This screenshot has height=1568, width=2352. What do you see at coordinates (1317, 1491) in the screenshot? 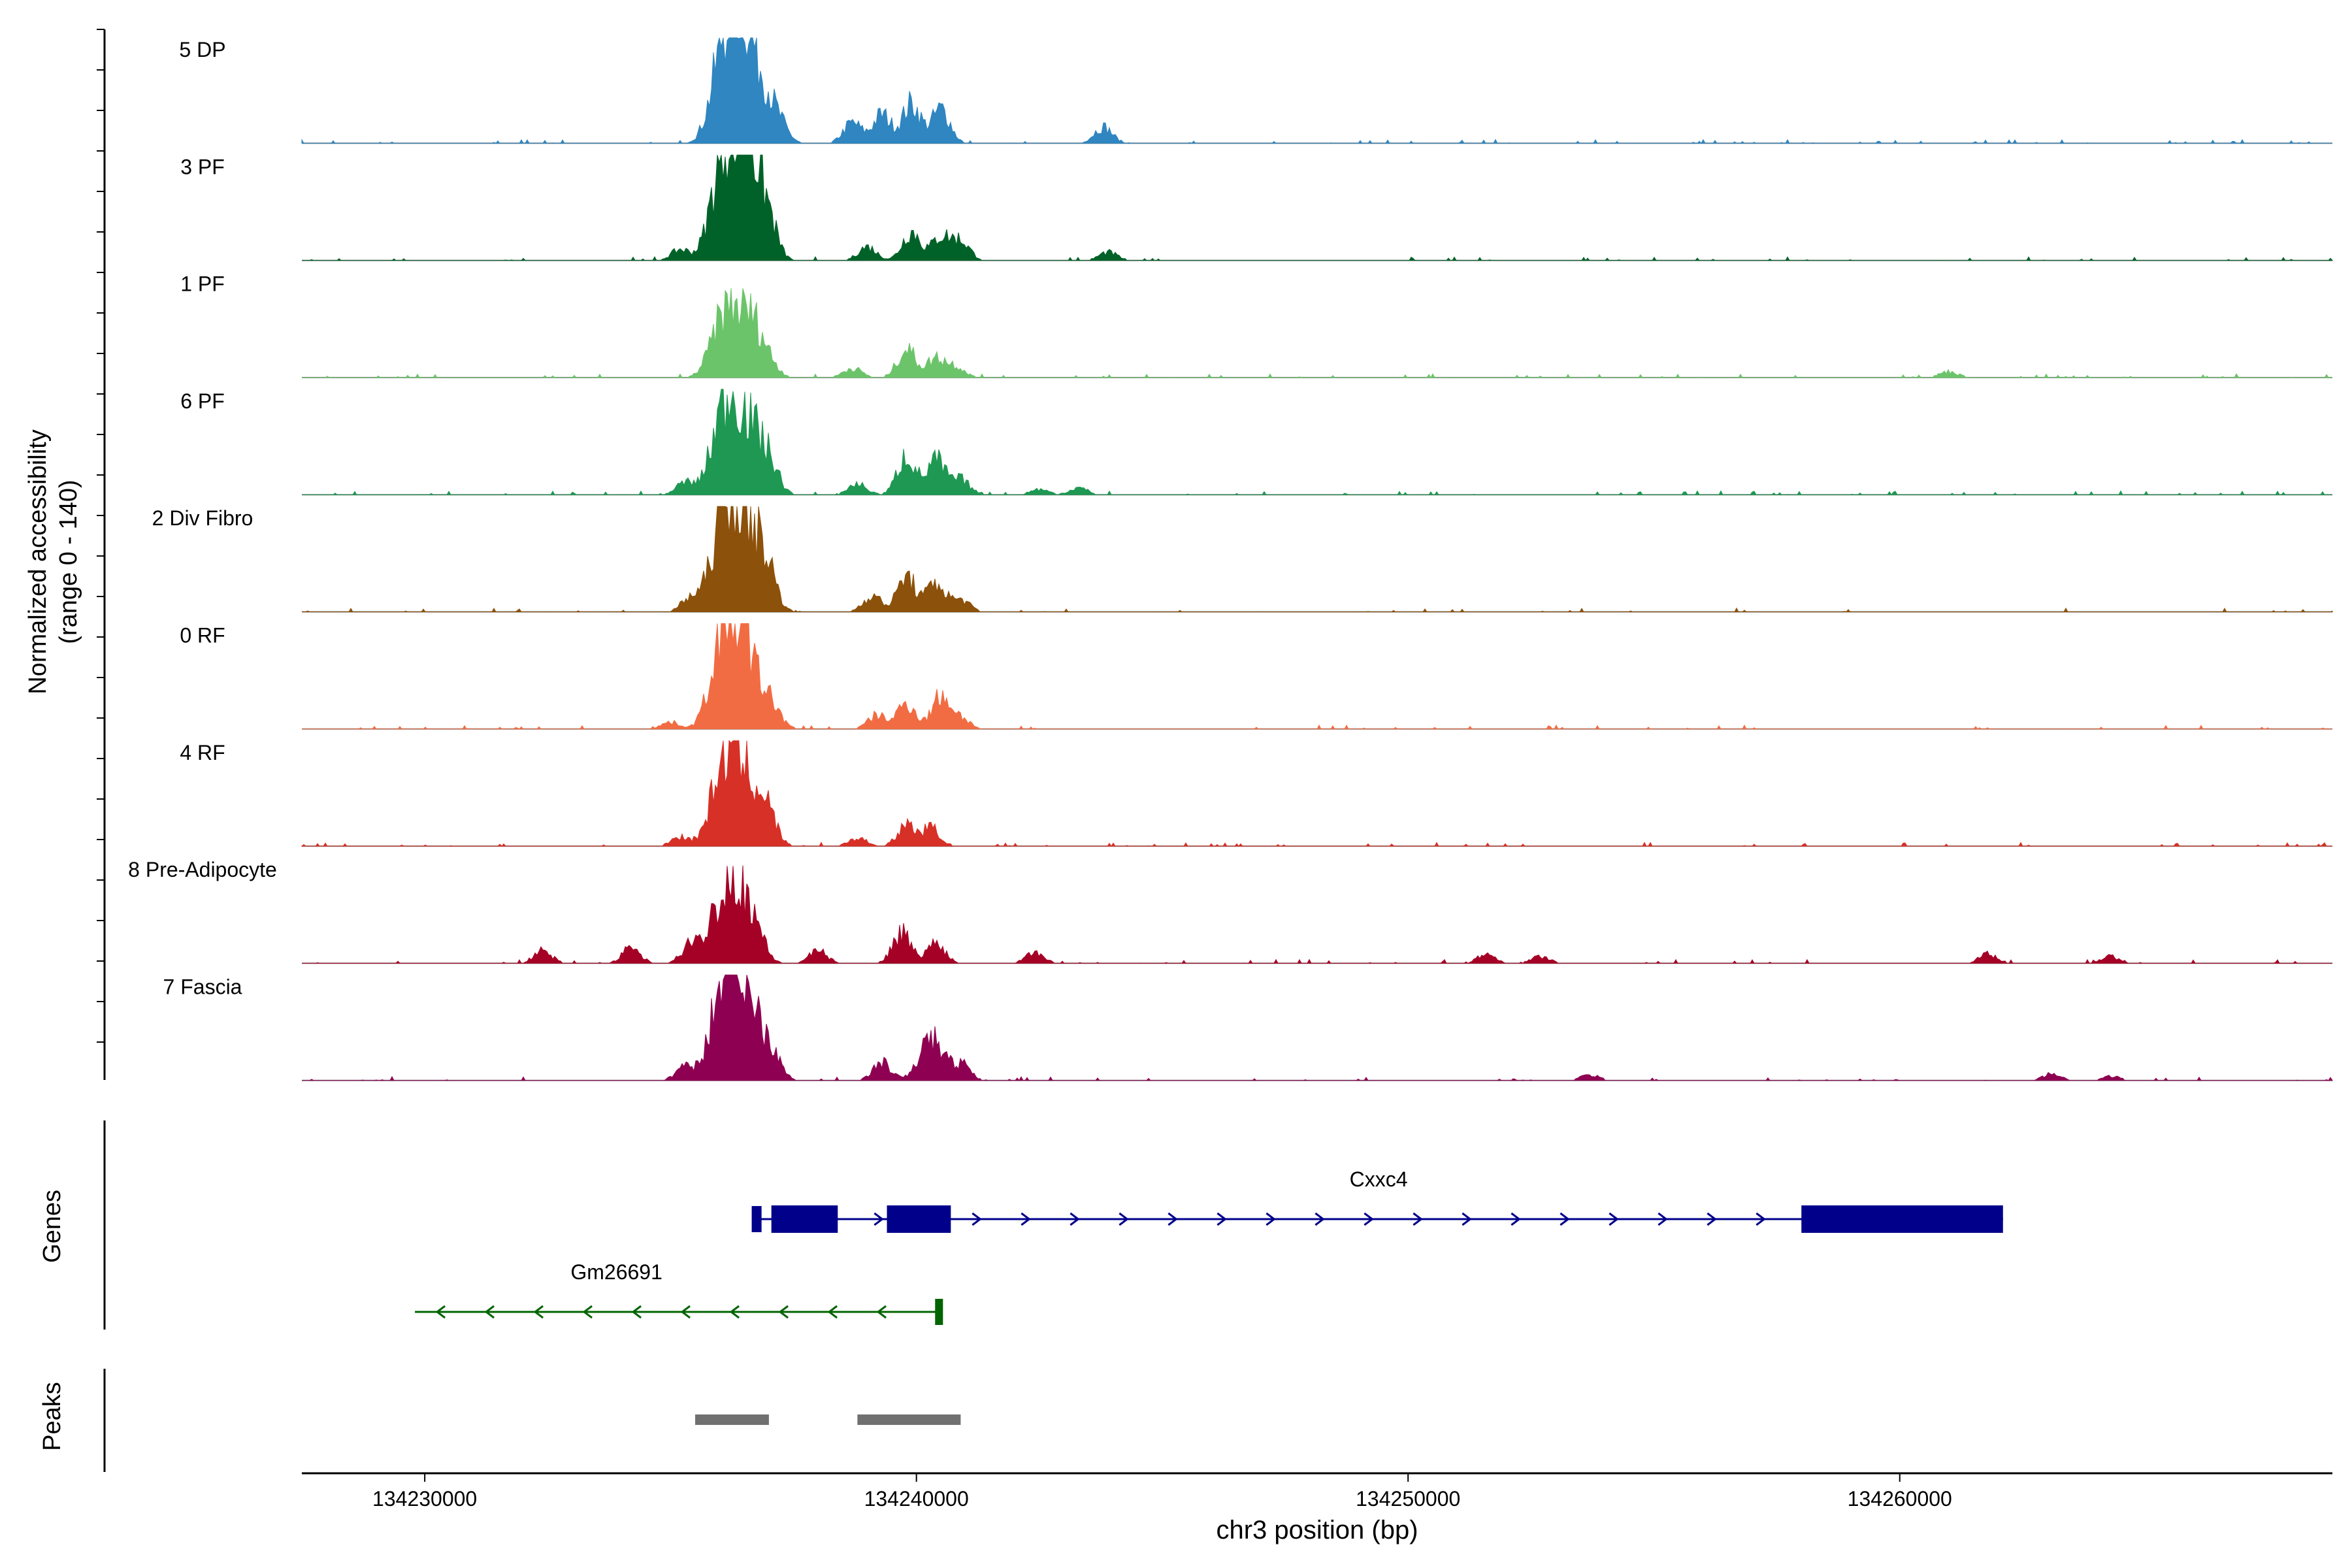
I see `x-axis: 134230000 134240000 134250000 134260000` at bounding box center [1317, 1491].